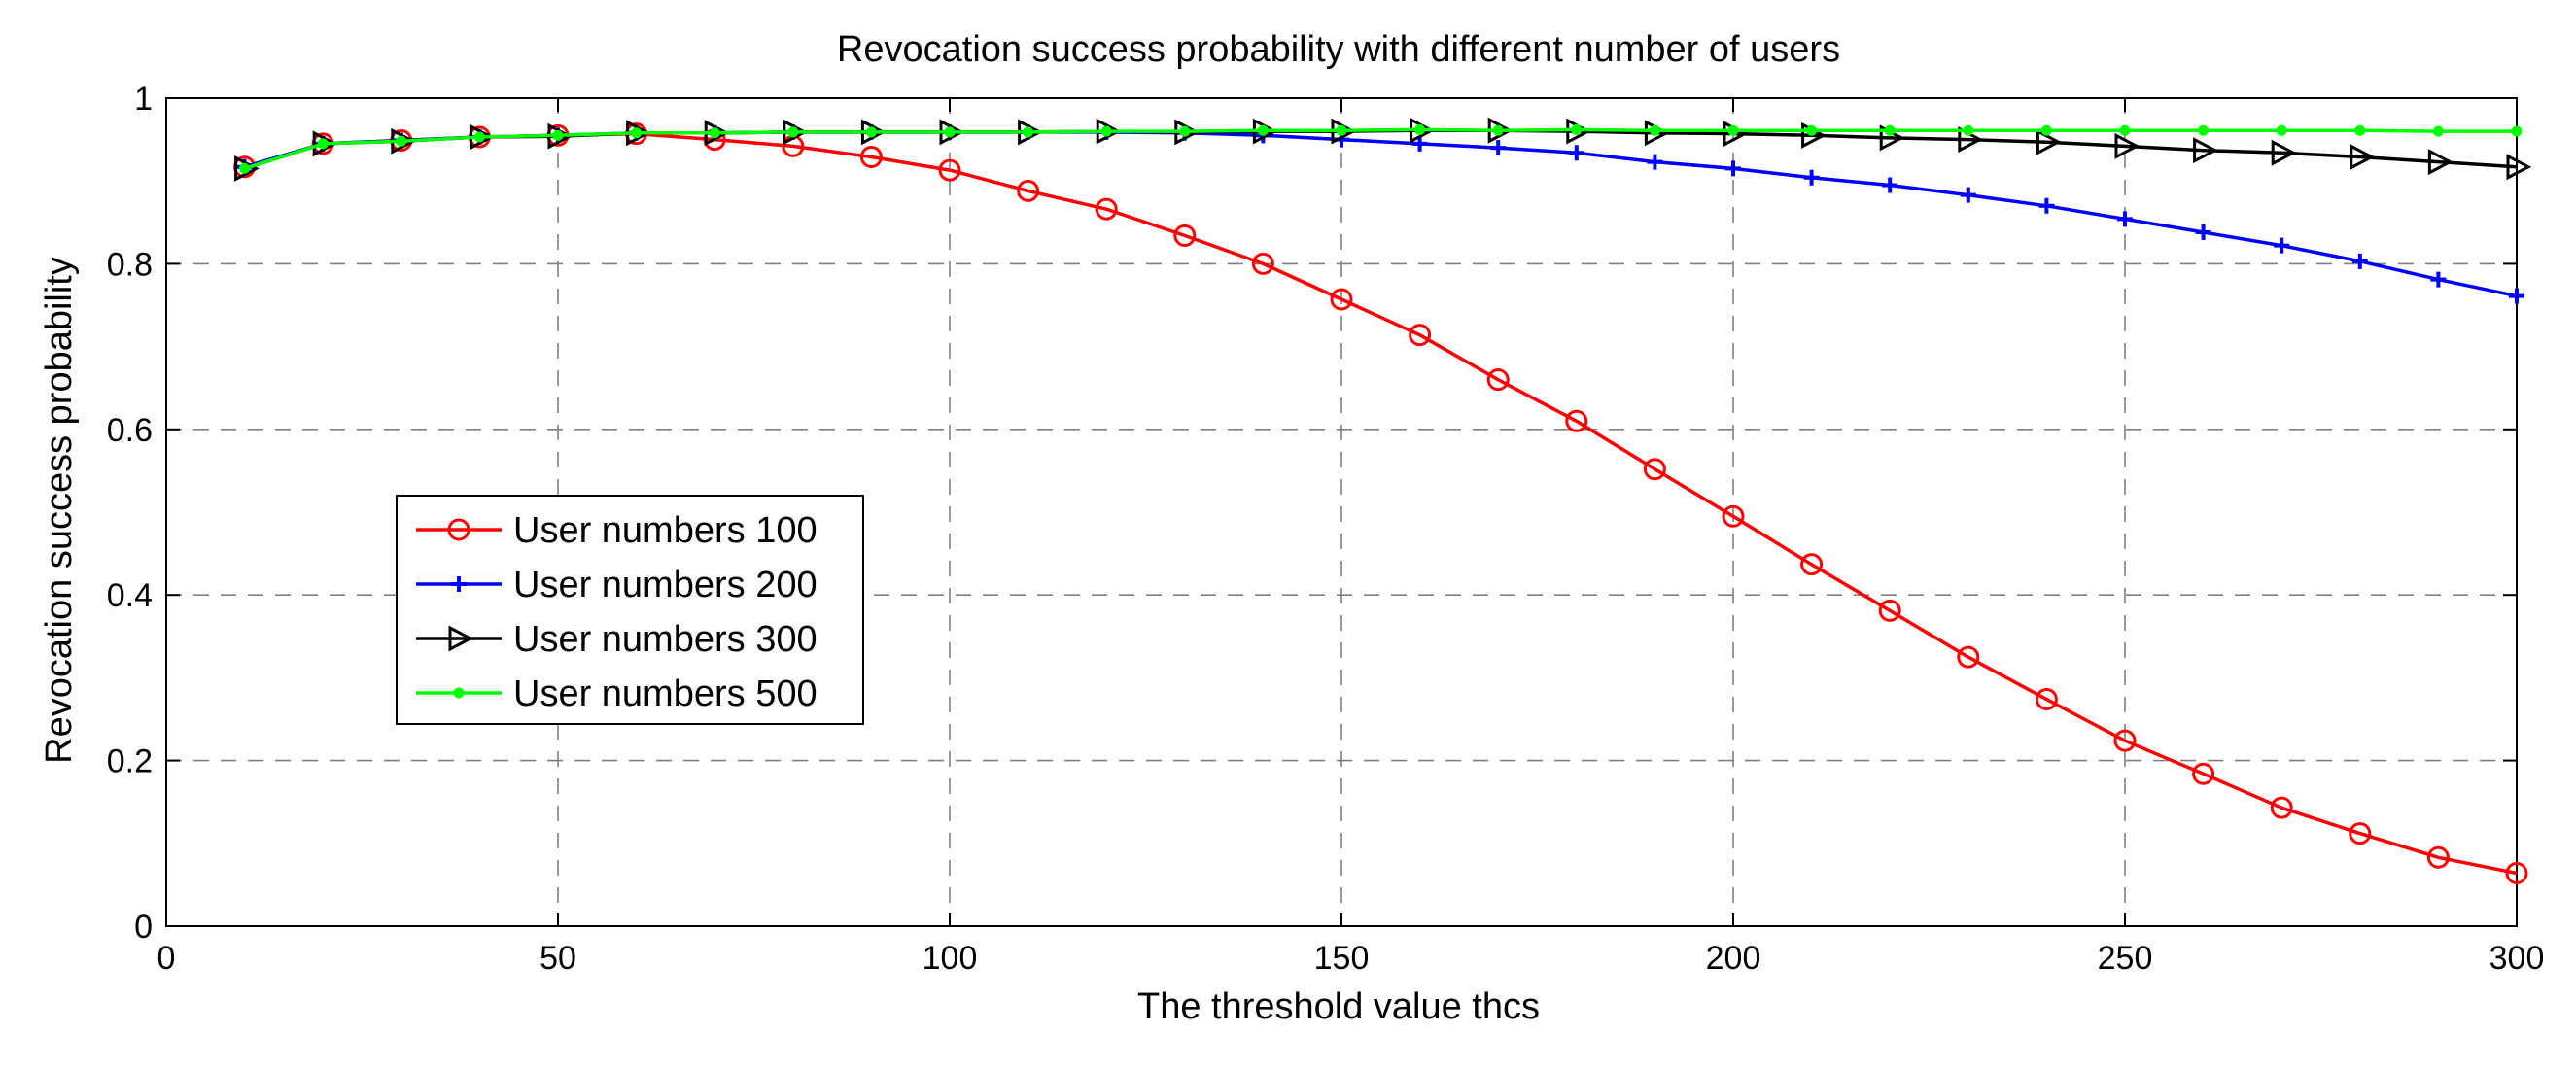 This screenshot has height=1069, width=2576. Describe the element at coordinates (130, 430) in the screenshot. I see `y-tick-label: 0.6` at that location.